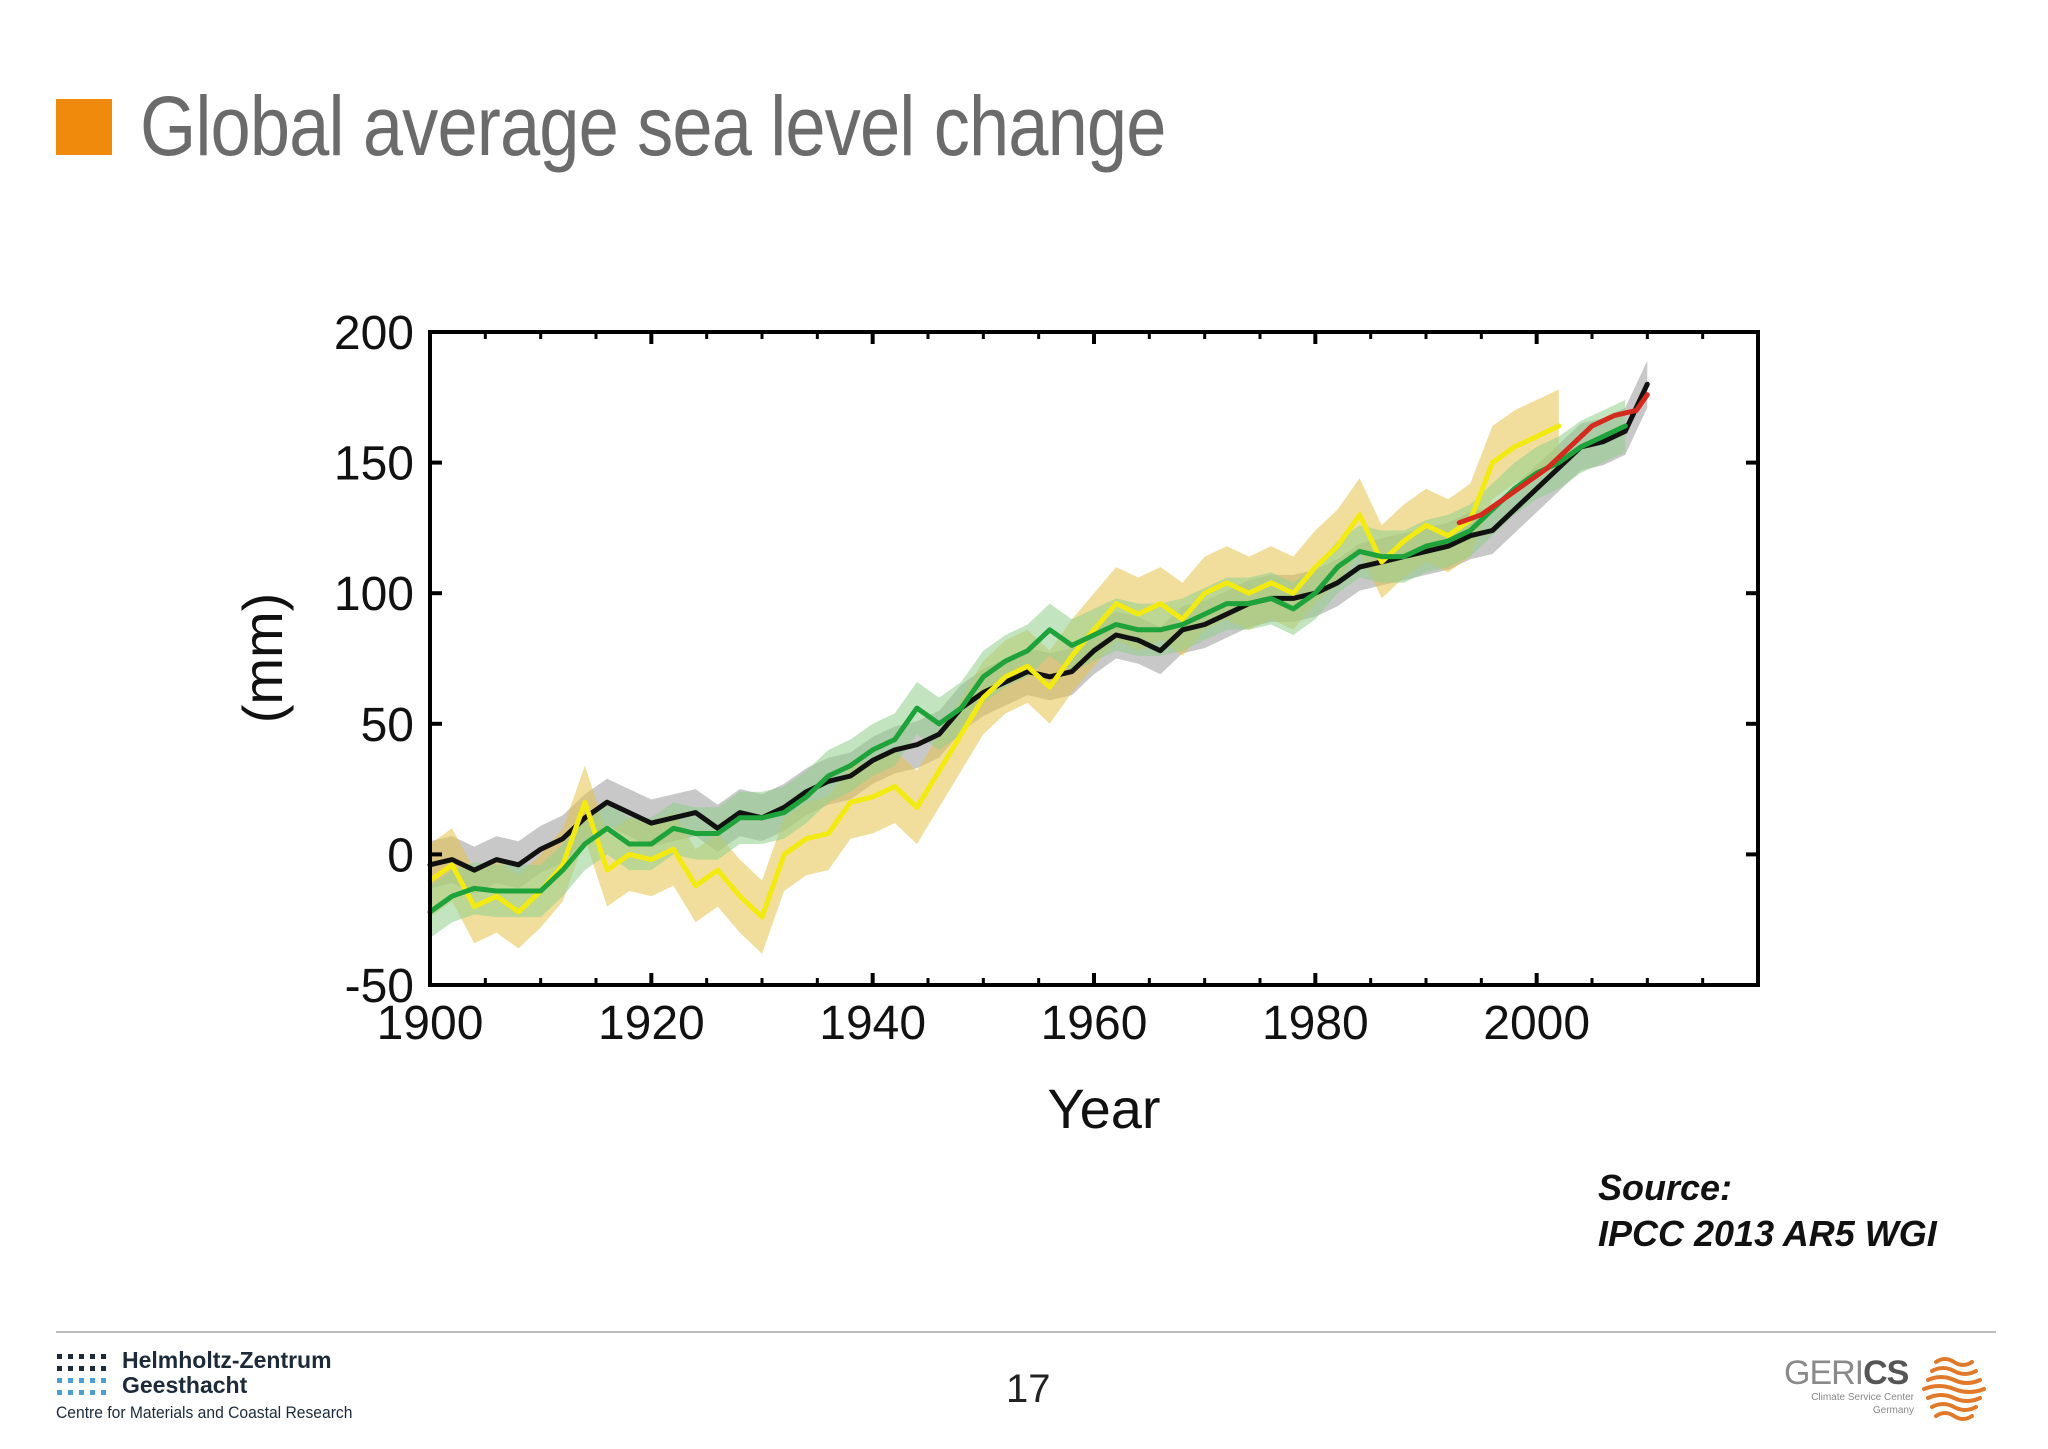  What do you see at coordinates (374, 594) in the screenshot?
I see `y-tick-label: 100` at bounding box center [374, 594].